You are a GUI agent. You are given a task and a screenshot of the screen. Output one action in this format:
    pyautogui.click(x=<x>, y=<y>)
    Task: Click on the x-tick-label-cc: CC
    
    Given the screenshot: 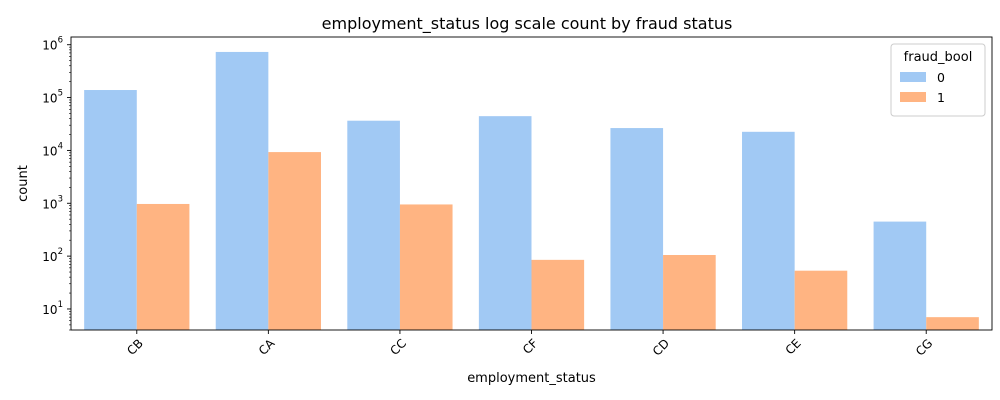 What is the action you would take?
    pyautogui.click(x=398, y=347)
    